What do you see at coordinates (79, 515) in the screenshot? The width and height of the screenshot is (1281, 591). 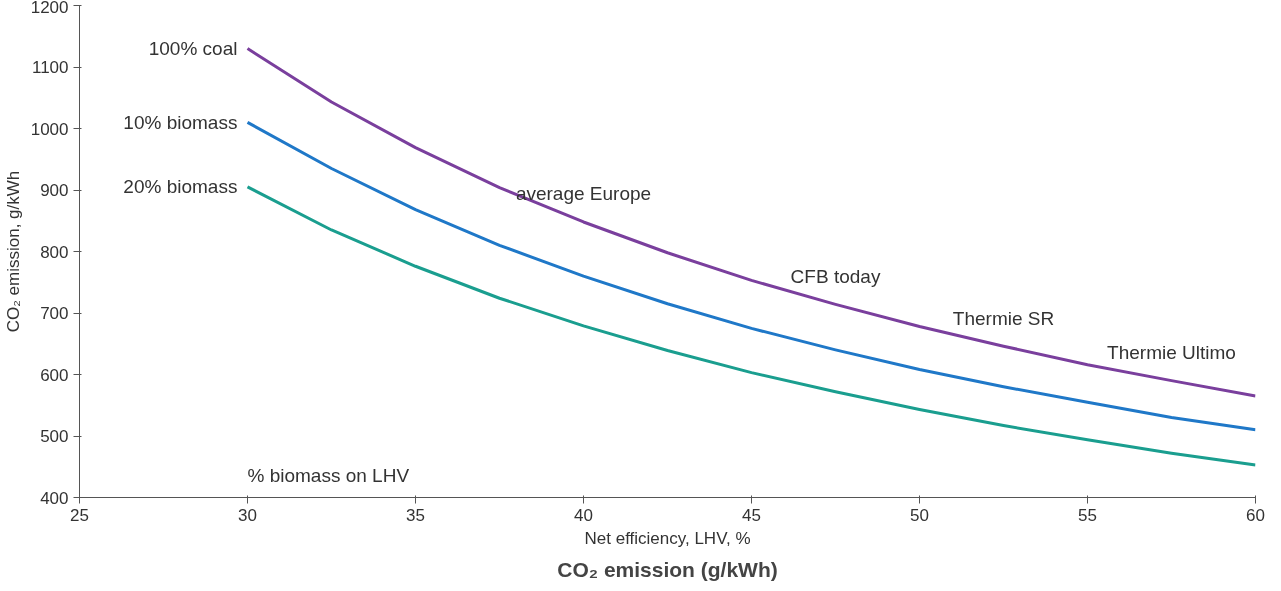 I see `x-tick-label: 25` at bounding box center [79, 515].